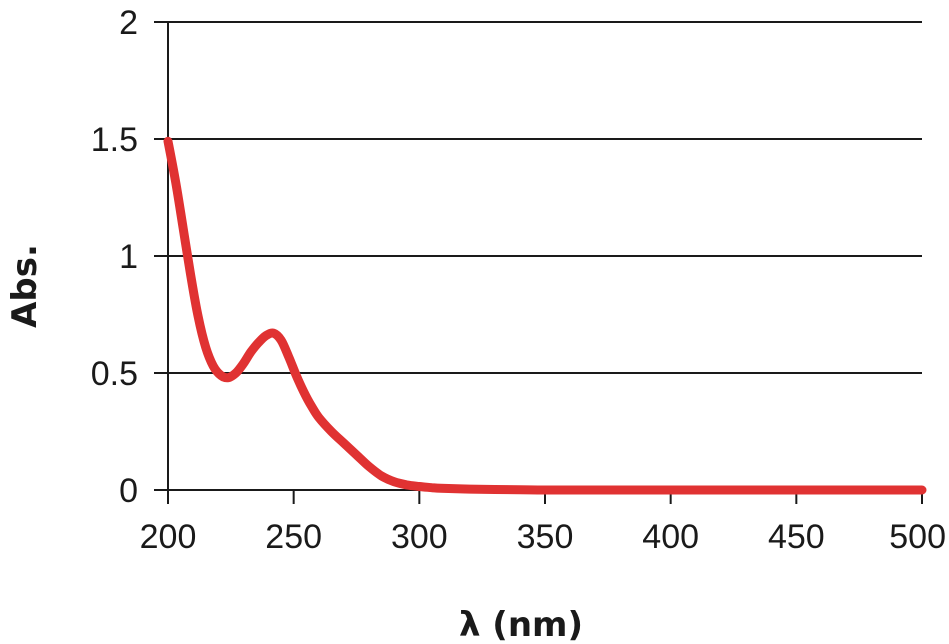  What do you see at coordinates (545, 537) in the screenshot?
I see `x-tick-label: 350` at bounding box center [545, 537].